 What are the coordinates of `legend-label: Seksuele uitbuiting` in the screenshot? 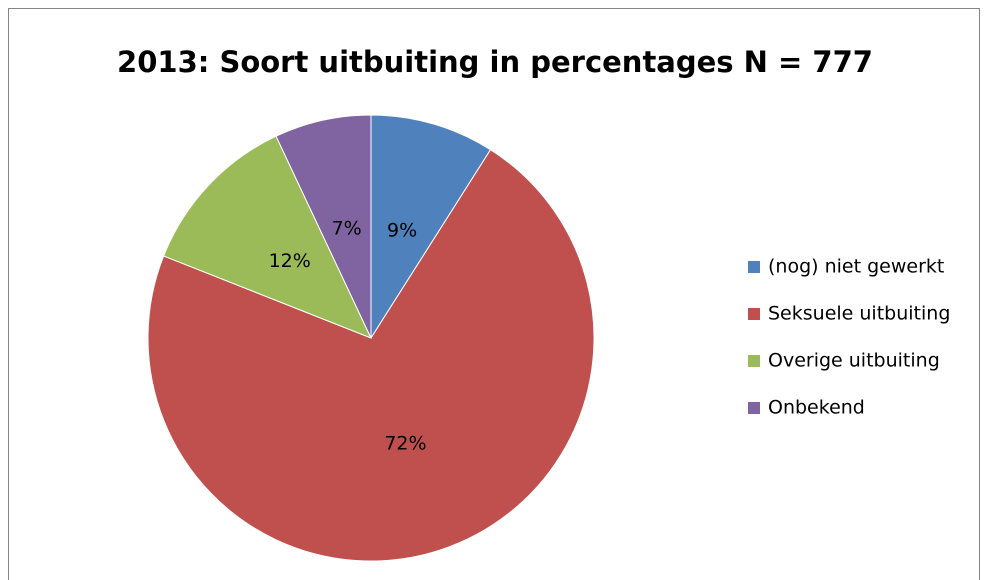 It's located at (859, 314).